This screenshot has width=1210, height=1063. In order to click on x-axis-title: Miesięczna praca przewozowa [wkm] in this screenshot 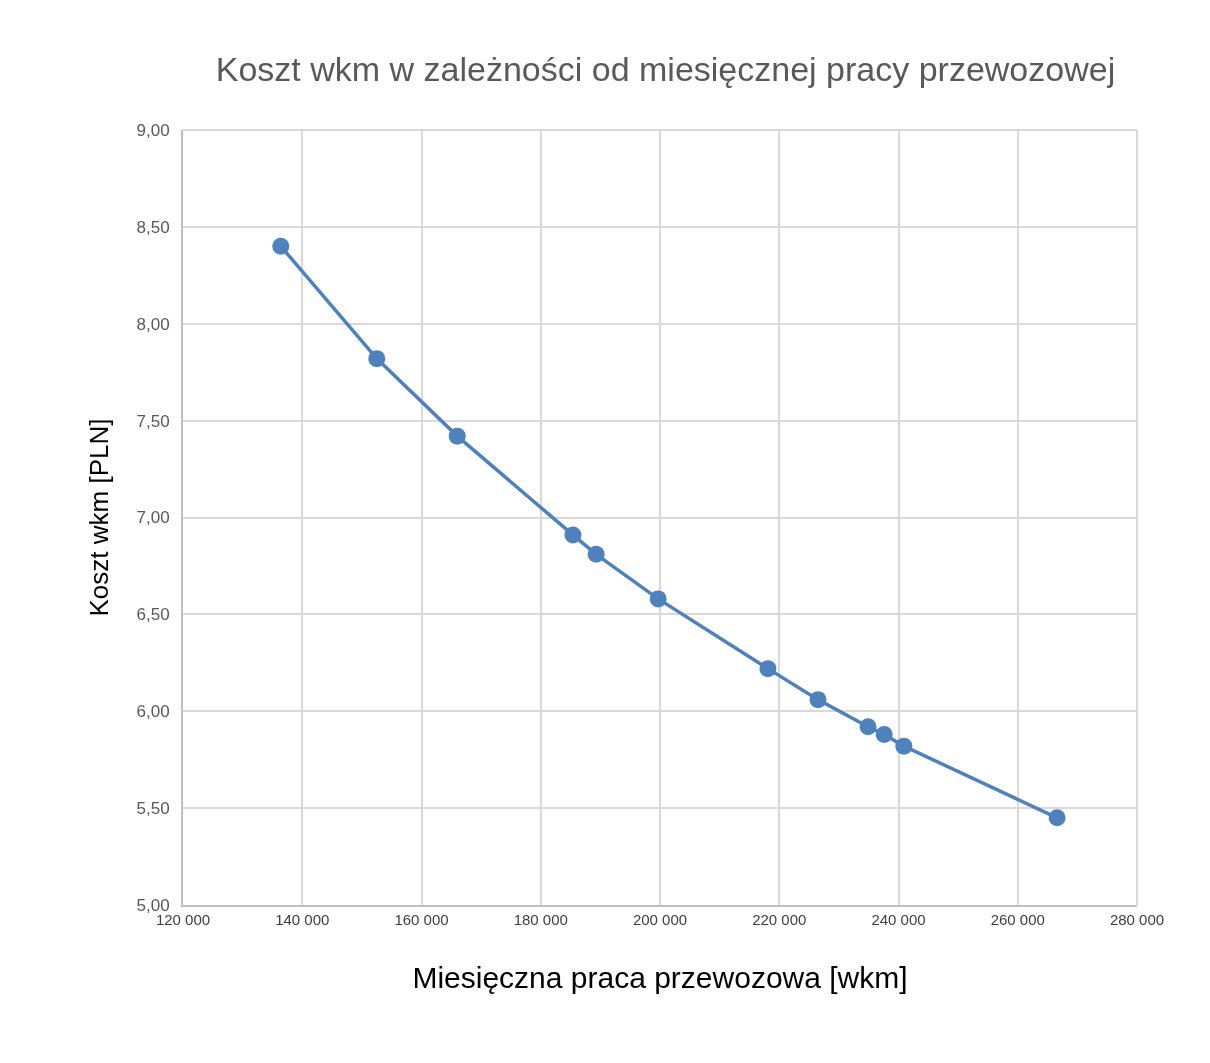, I will do `click(660, 977)`.